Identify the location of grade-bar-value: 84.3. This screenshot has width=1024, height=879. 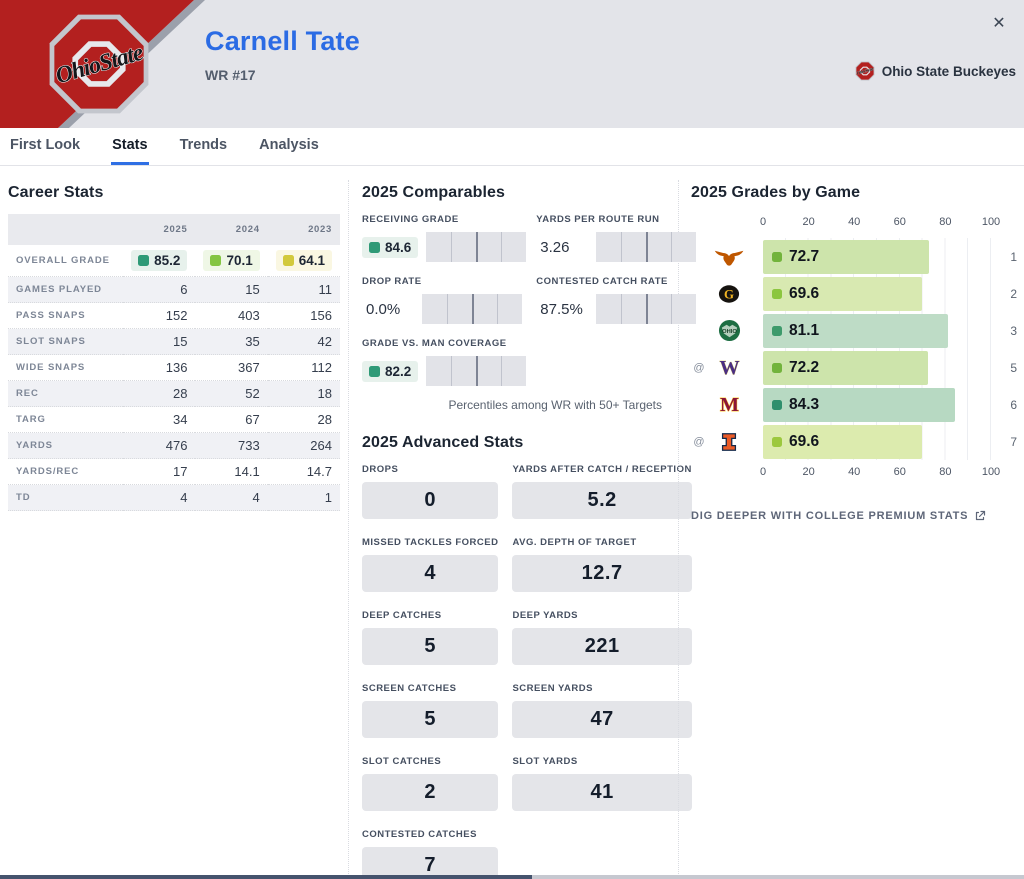
(804, 404).